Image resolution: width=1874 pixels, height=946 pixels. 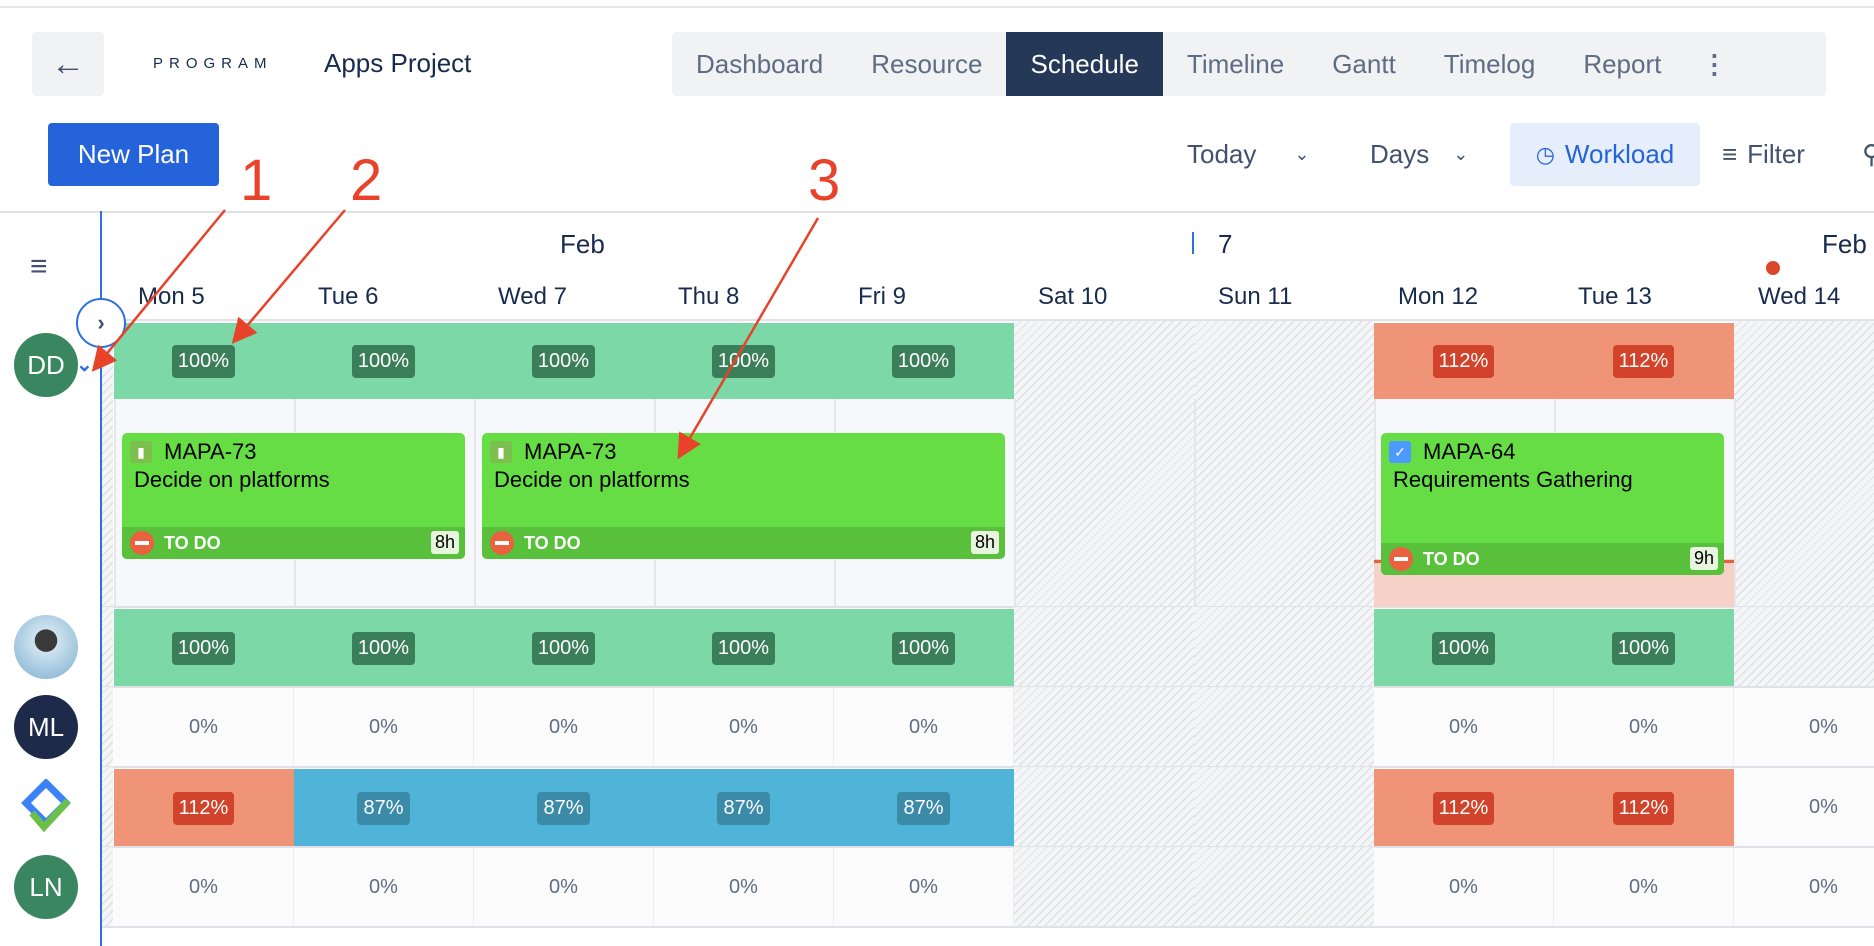 I want to click on day-label: Sat 10, so click(x=1073, y=296).